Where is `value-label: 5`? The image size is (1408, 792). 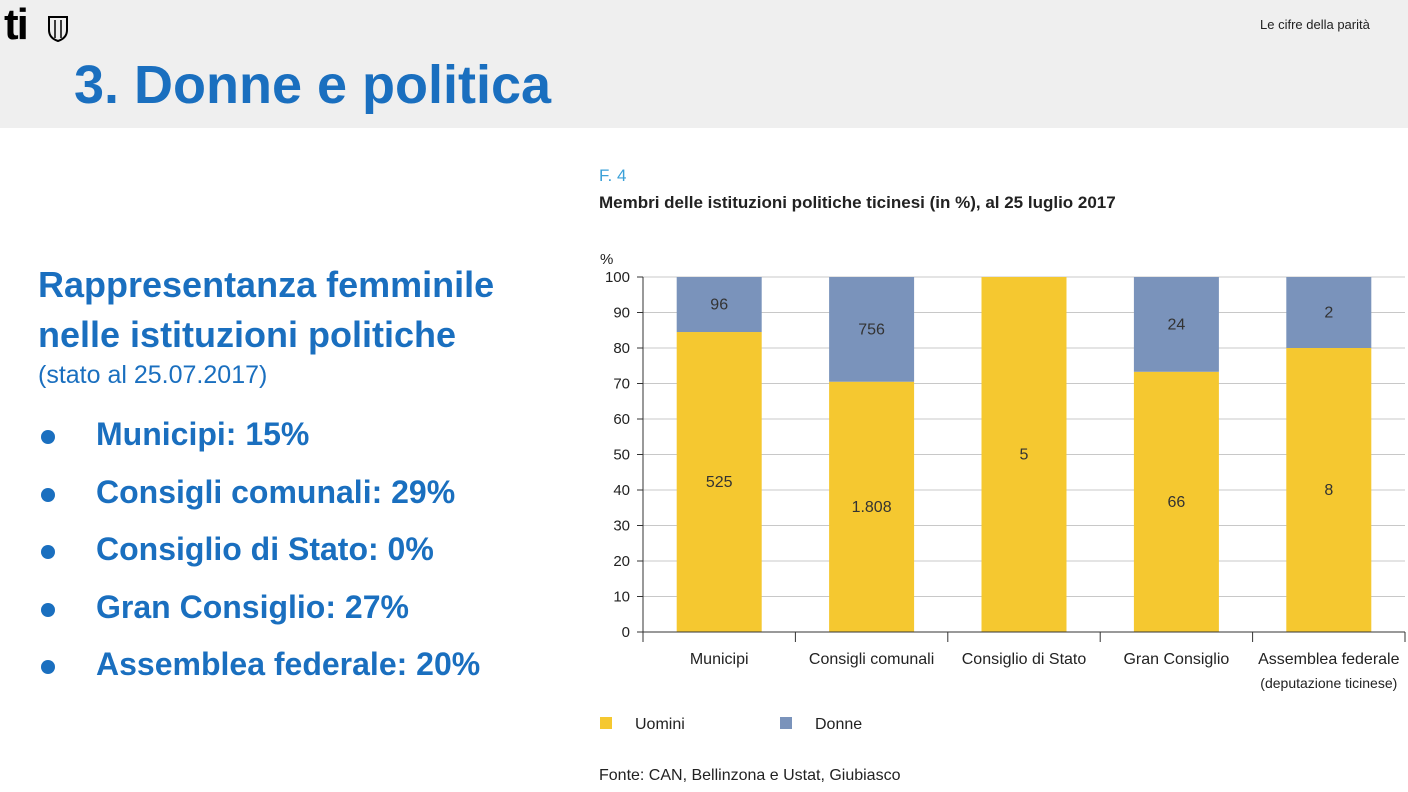
value-label: 5 is located at coordinates (1024, 455).